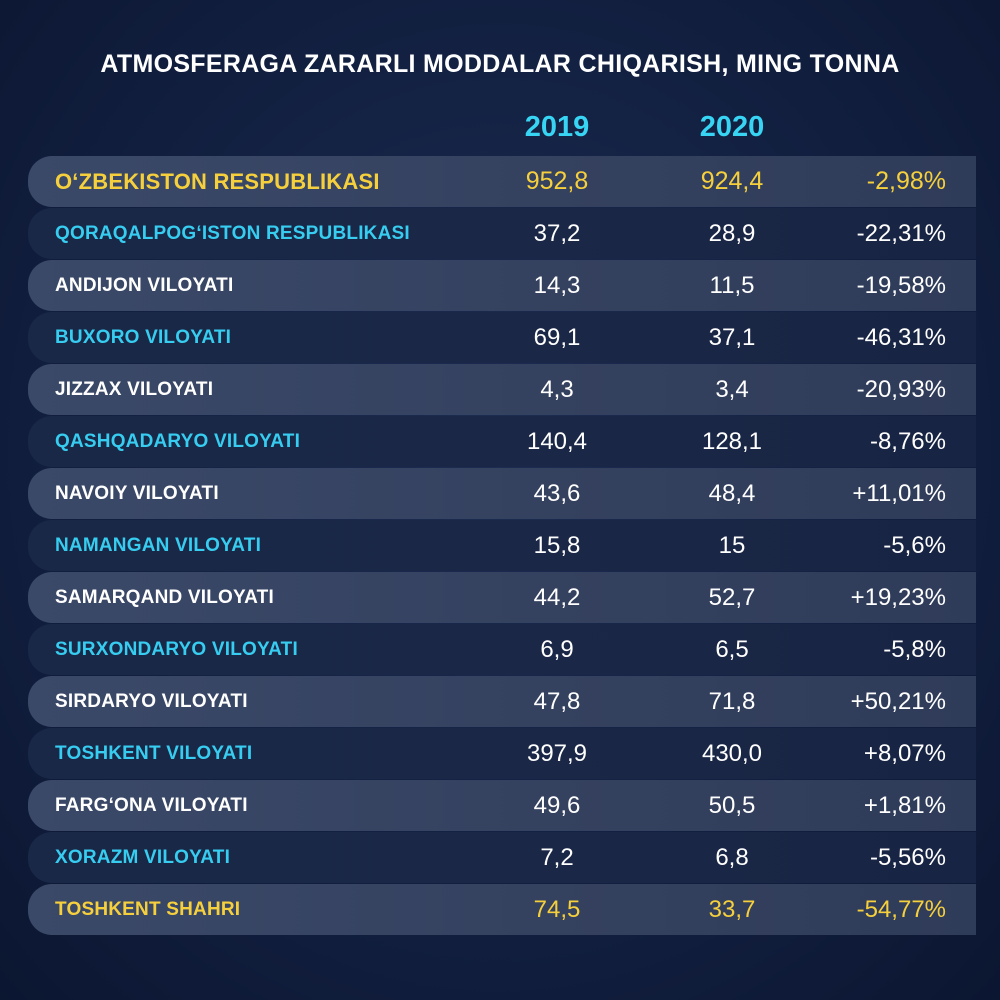 The image size is (1000, 1000). What do you see at coordinates (899, 493) in the screenshot?
I see `change-percent: +11,01%` at bounding box center [899, 493].